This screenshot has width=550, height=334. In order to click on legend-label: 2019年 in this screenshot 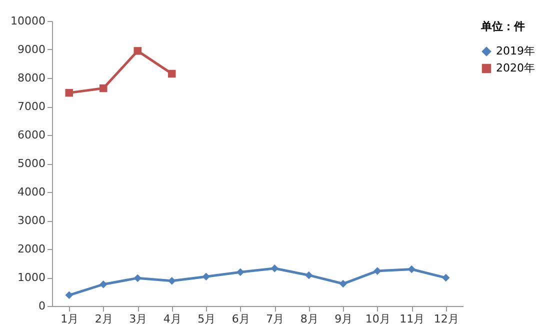, I will do `click(515, 51)`.